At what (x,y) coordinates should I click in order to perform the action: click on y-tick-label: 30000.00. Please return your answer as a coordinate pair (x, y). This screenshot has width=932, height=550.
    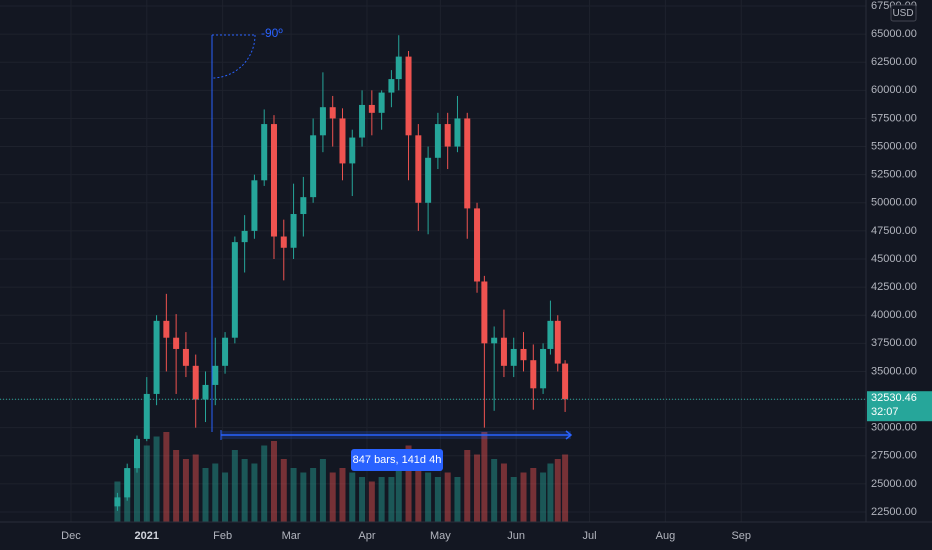
    Looking at the image, I should click on (894, 428).